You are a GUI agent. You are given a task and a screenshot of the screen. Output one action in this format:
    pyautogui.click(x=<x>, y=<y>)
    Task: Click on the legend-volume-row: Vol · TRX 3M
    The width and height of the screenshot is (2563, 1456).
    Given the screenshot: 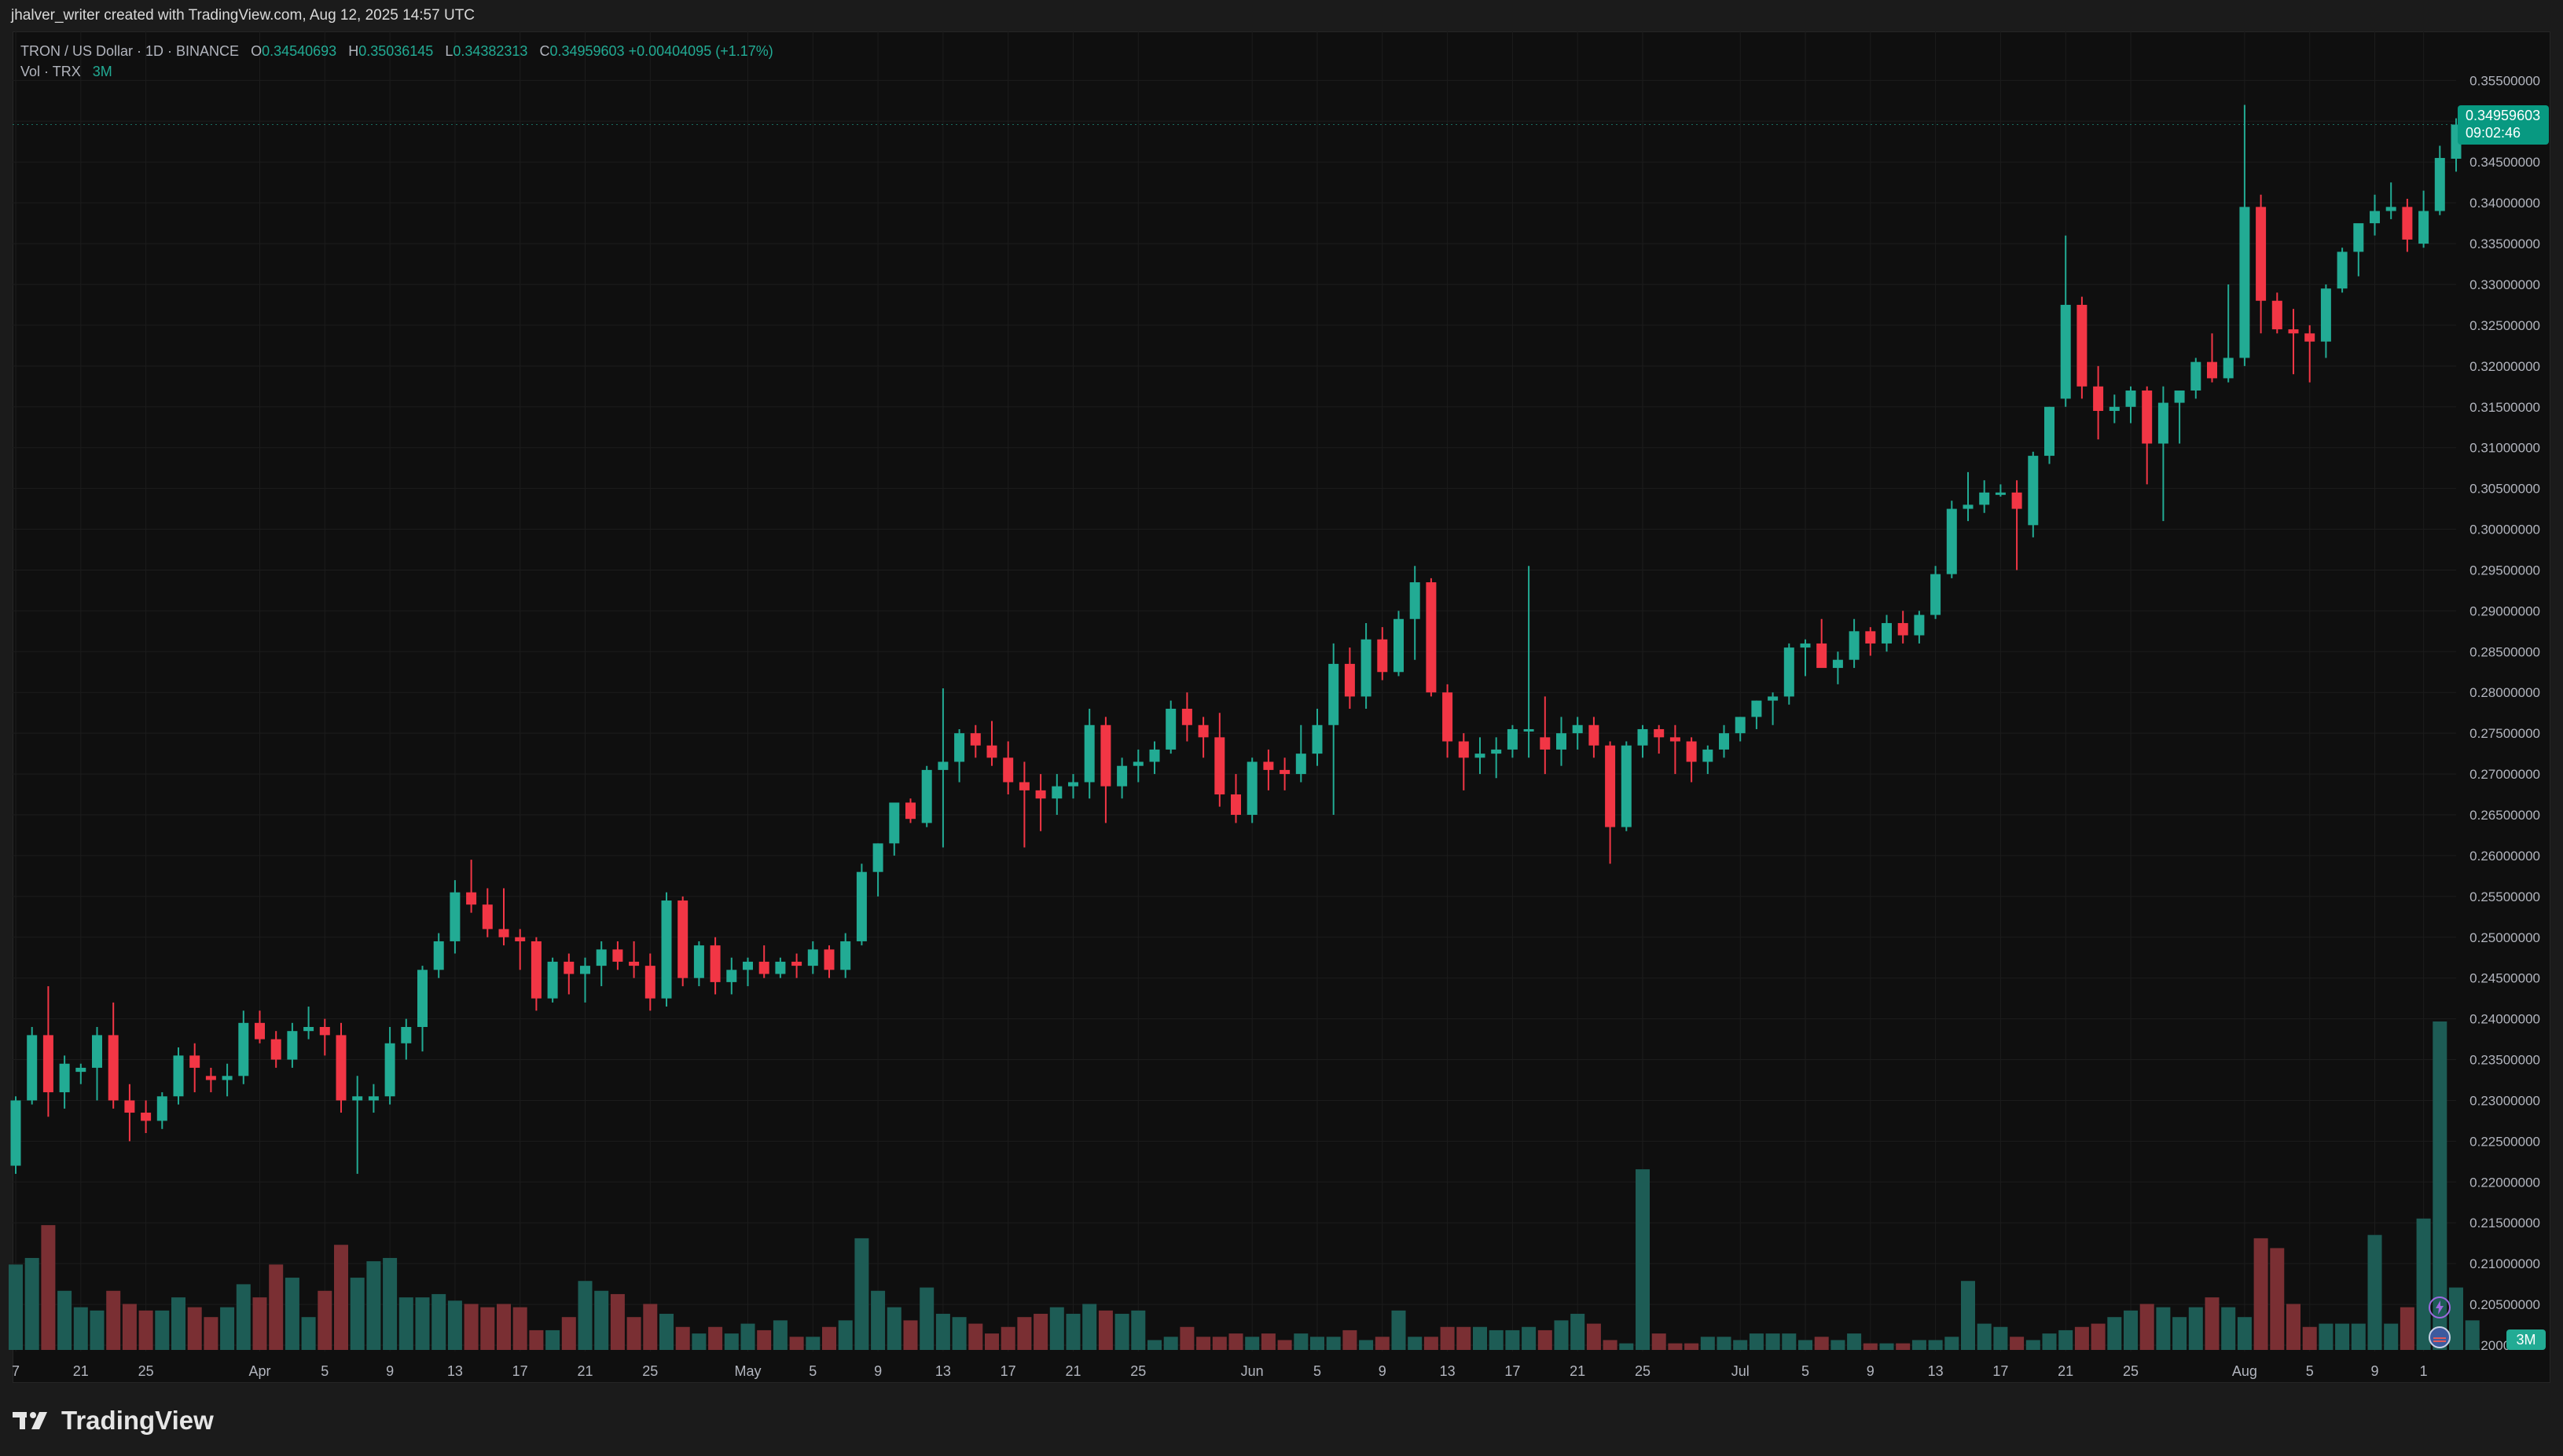 What is the action you would take?
    pyautogui.click(x=396, y=71)
    